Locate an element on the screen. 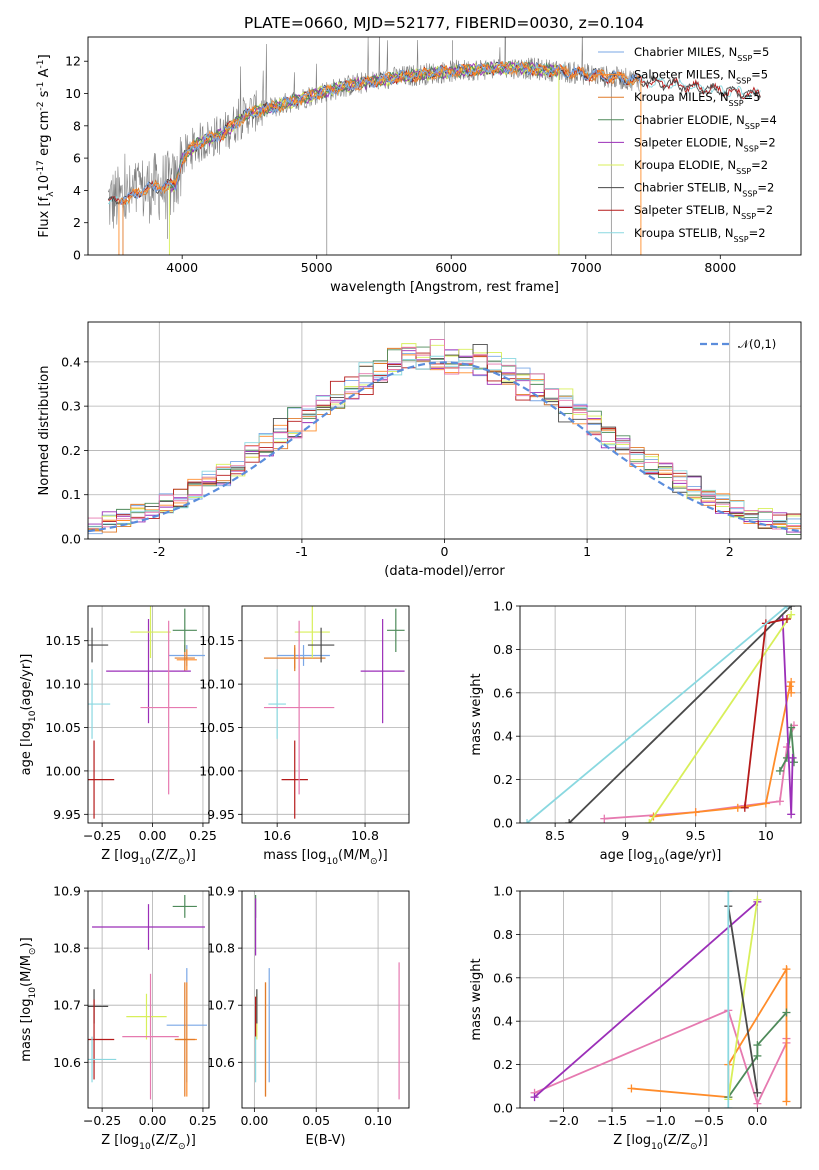 Image resolution: width=819 pixels, height=1170 pixels. axis-ticks: −0.25 0.00 0.25 10.6 10.7 10.8 10.9 is located at coordinates (135, 1006).